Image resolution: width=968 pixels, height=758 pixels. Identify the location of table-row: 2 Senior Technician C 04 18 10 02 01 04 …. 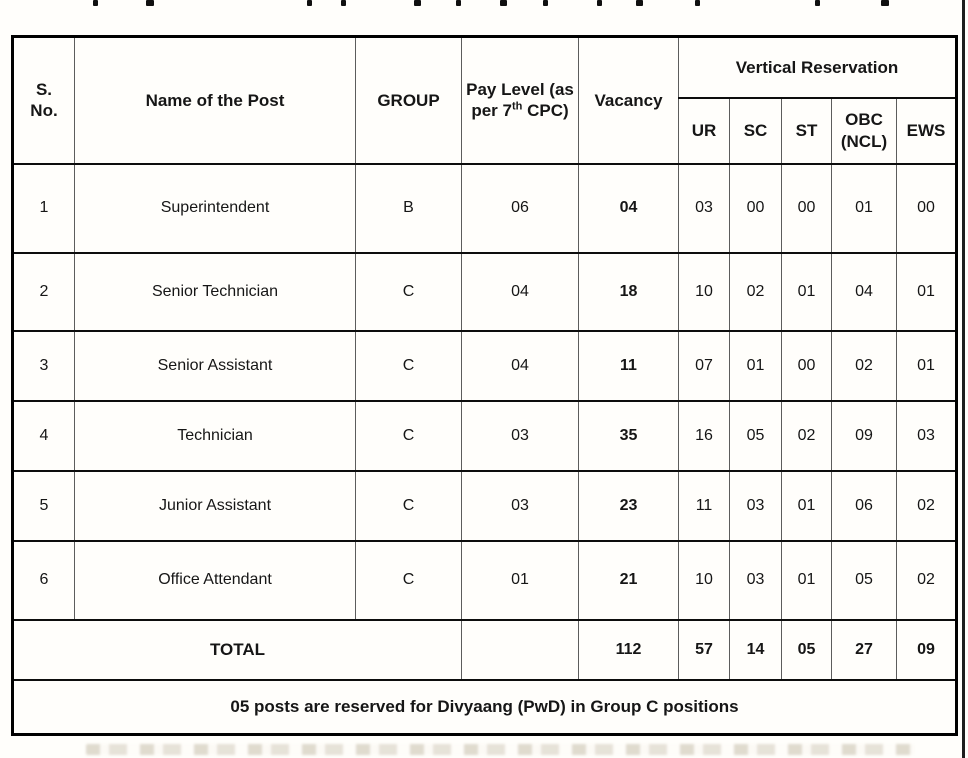
(485, 291).